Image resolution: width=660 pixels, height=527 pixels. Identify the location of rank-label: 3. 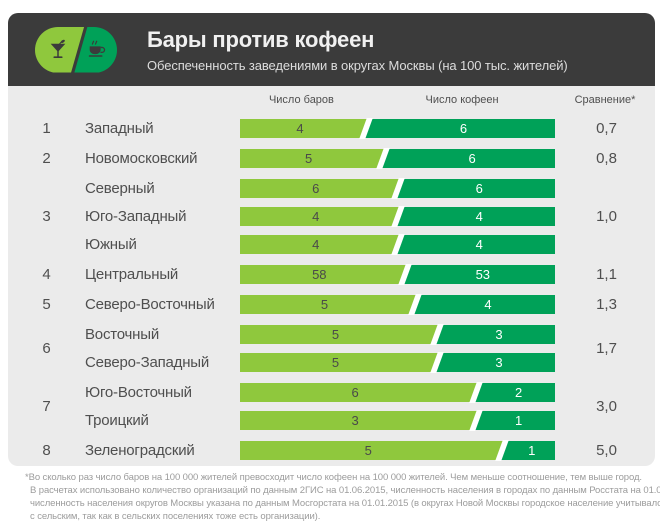
(46, 216).